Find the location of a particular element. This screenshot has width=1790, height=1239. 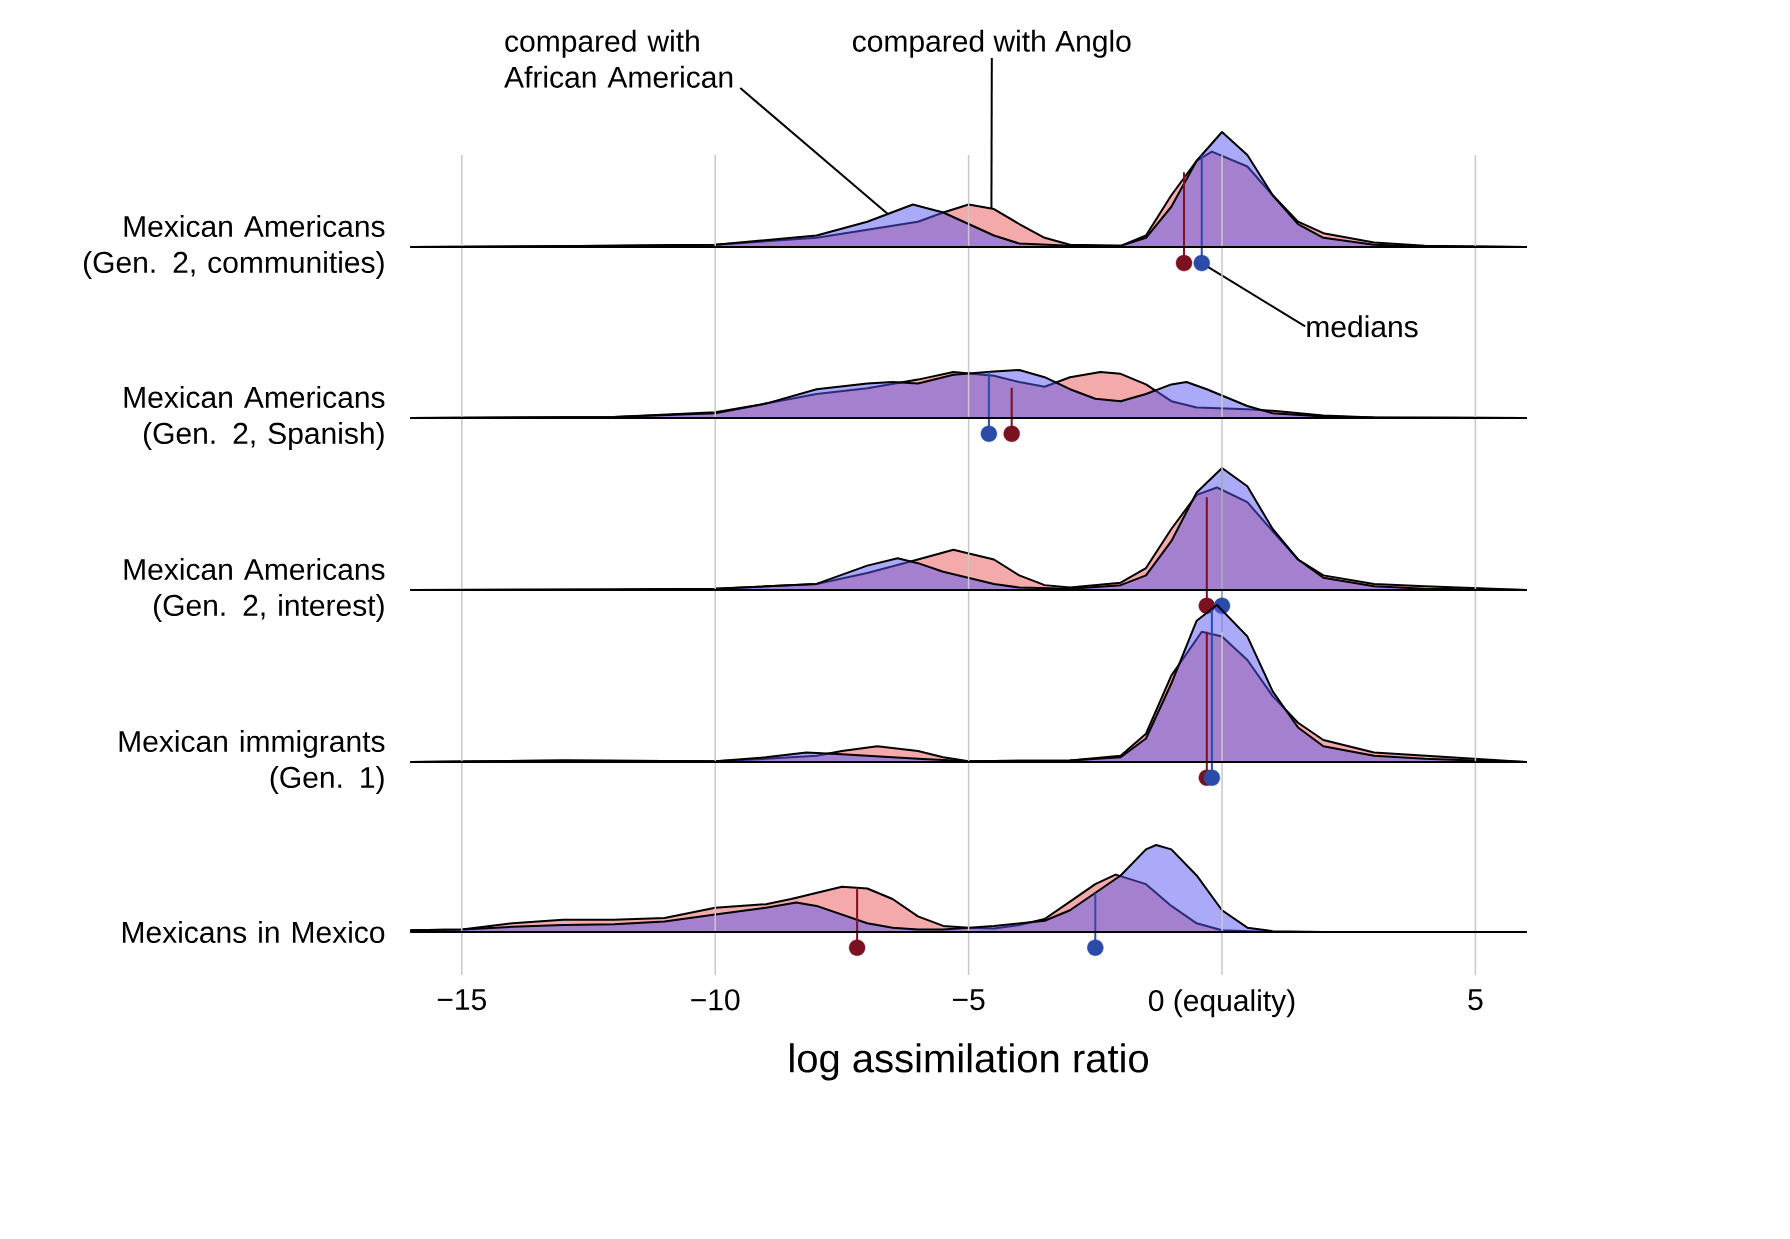

y-axis-title: Mexicans in Mexico is located at coordinates (253, 932).